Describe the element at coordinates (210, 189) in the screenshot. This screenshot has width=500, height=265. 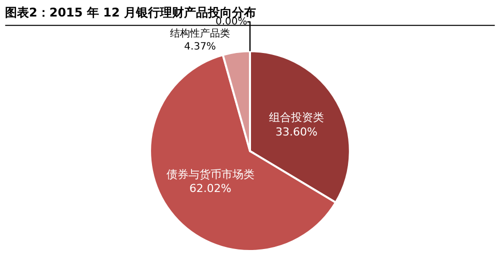
I see `data-label: 62.02%` at that location.